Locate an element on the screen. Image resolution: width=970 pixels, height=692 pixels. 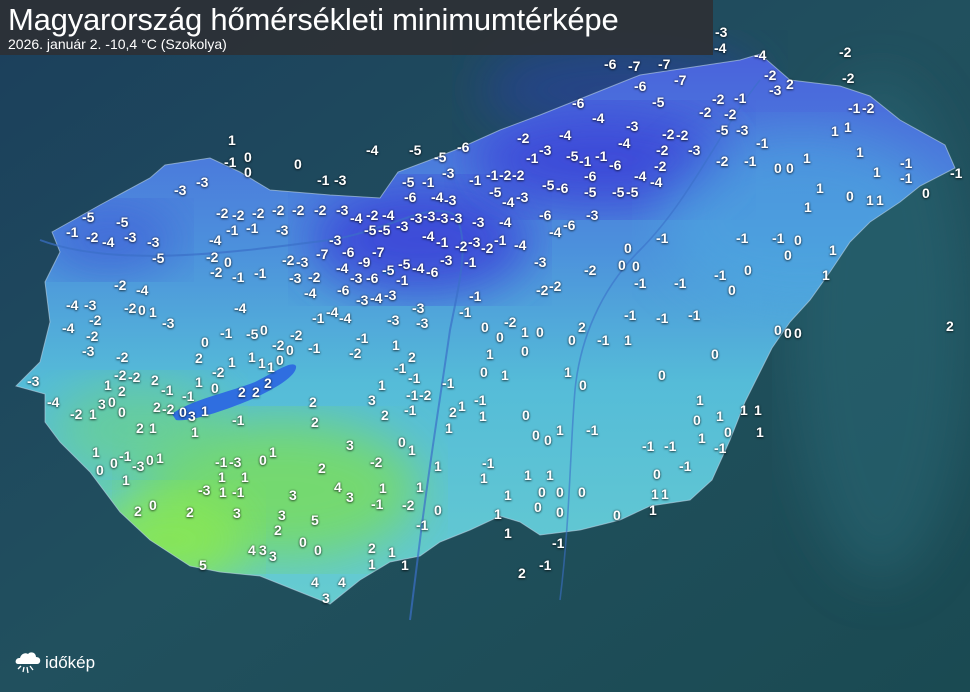
logo-text: időkép is located at coordinates (70, 662).